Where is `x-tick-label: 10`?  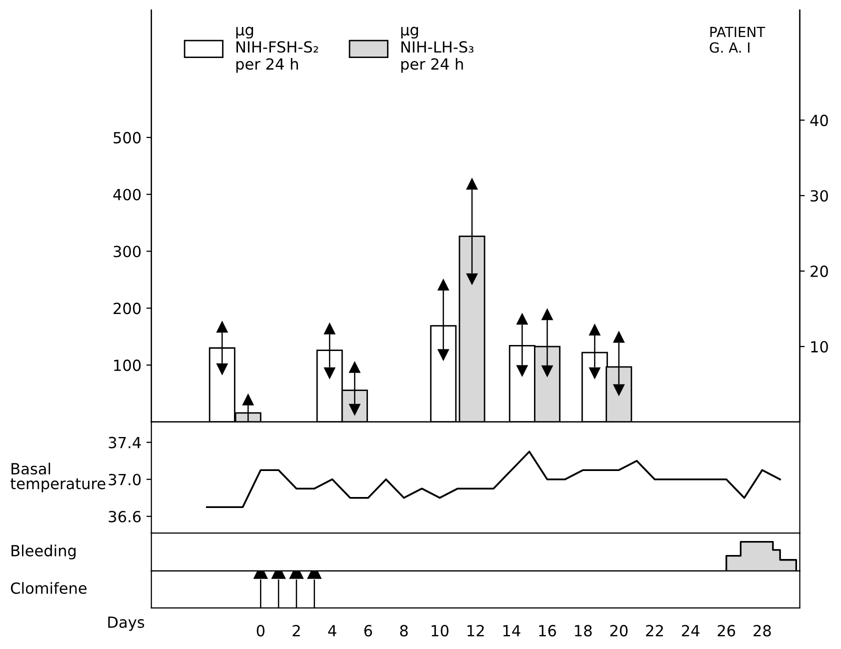 x-tick-label: 10 is located at coordinates (440, 630).